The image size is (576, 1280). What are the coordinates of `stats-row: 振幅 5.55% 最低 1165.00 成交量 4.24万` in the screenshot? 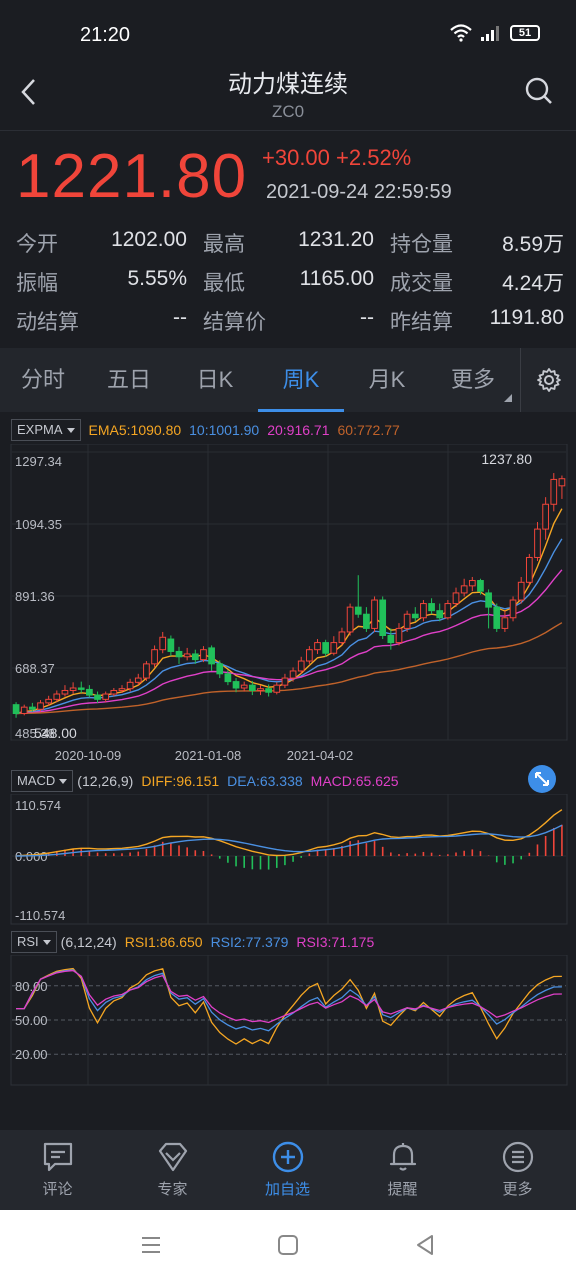 It's located at (290, 281).